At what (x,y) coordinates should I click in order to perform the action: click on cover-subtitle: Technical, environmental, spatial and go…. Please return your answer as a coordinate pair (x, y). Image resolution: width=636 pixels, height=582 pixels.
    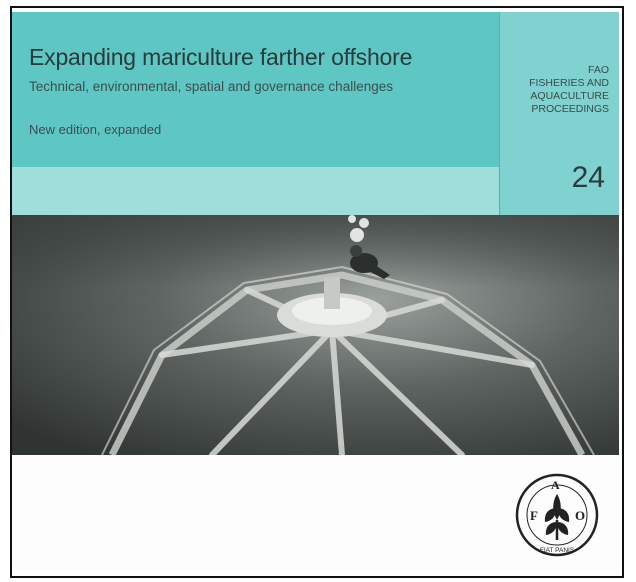
    Looking at the image, I should click on (211, 86).